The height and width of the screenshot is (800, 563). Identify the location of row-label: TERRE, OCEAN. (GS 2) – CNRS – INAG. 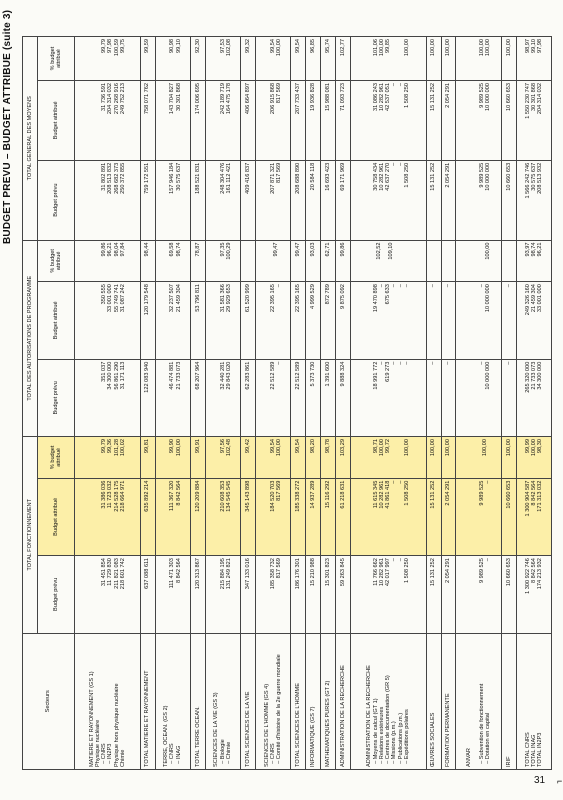
(173, 701).